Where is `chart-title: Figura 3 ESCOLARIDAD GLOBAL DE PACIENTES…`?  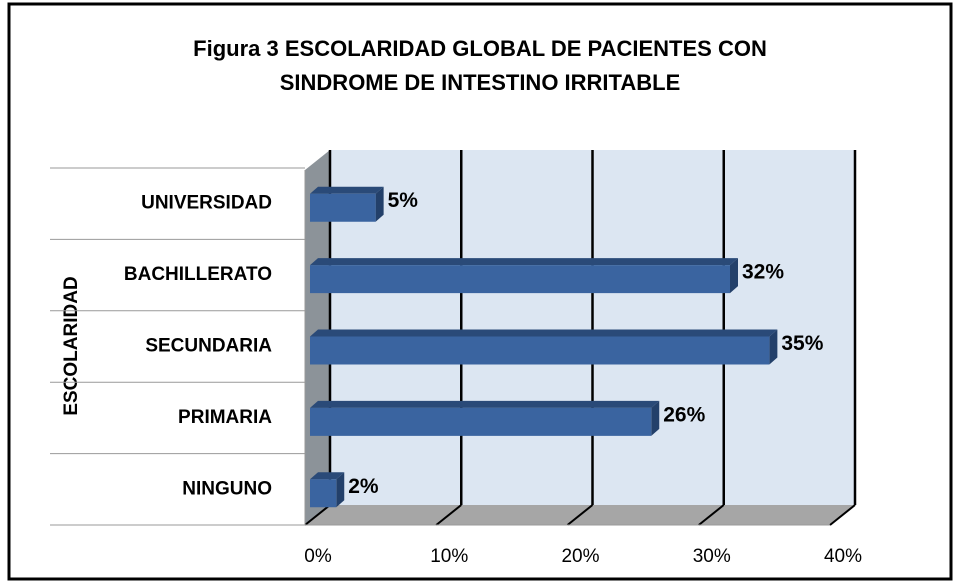
chart-title: Figura 3 ESCOLARIDAD GLOBAL DE PACIENTES… is located at coordinates (480, 48).